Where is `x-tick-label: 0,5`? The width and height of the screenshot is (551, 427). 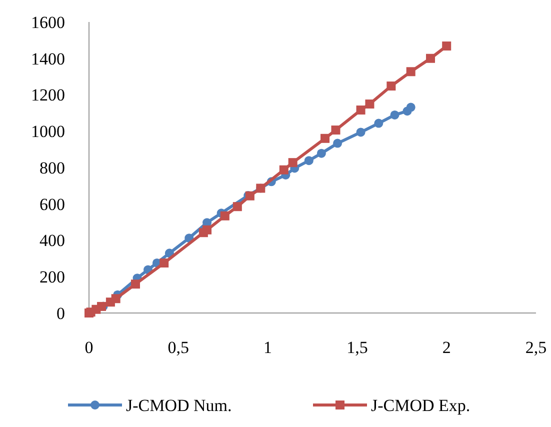
x-tick-label: 0,5 is located at coordinates (179, 347).